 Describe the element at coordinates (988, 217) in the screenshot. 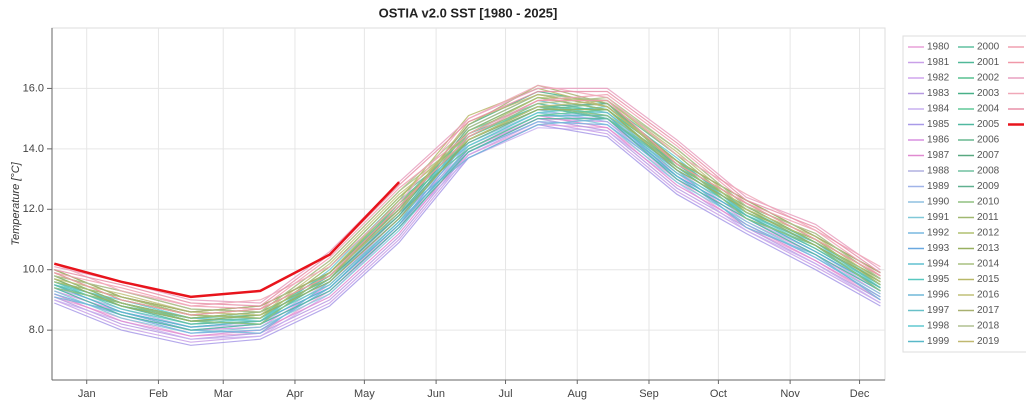

I see `legend-label: 2011` at that location.